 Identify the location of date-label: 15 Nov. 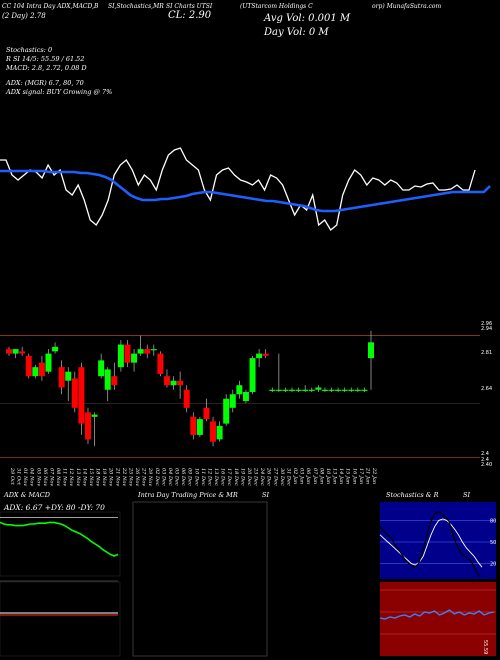
(91, 477).